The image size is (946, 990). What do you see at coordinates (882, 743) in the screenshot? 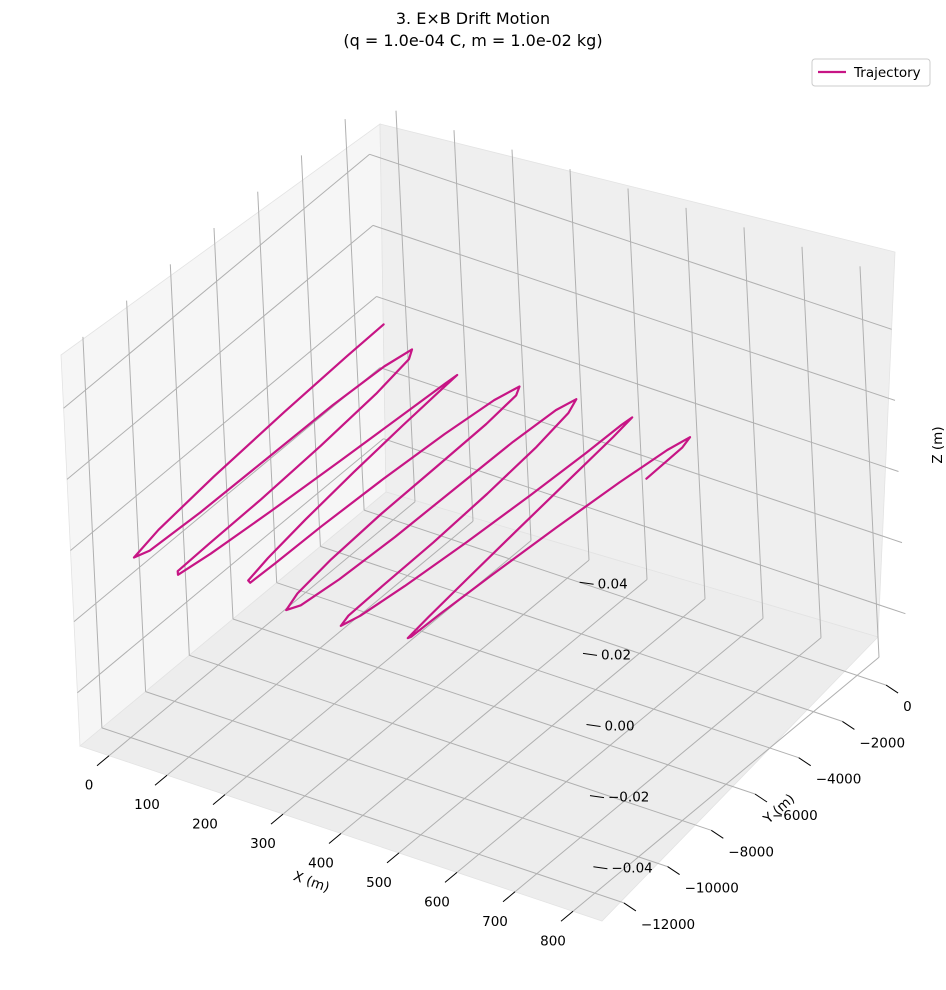
I see `y-tick-label: −2000` at bounding box center [882, 743].